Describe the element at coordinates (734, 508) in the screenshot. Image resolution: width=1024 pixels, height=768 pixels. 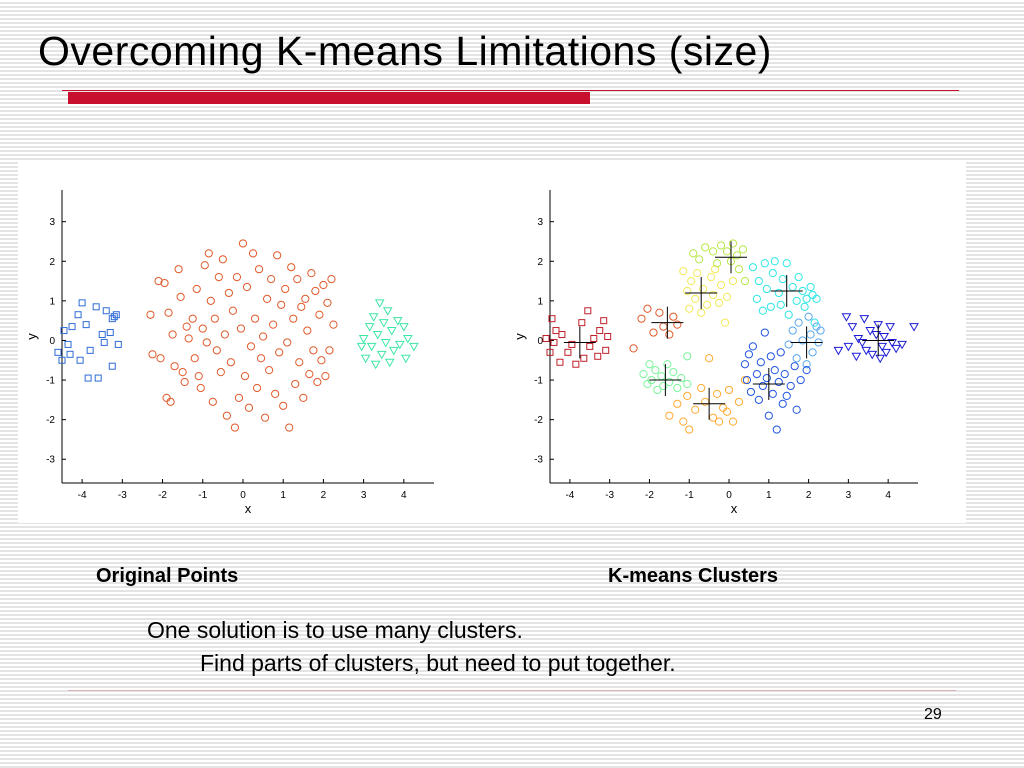
I see `x-axis-label: x` at that location.